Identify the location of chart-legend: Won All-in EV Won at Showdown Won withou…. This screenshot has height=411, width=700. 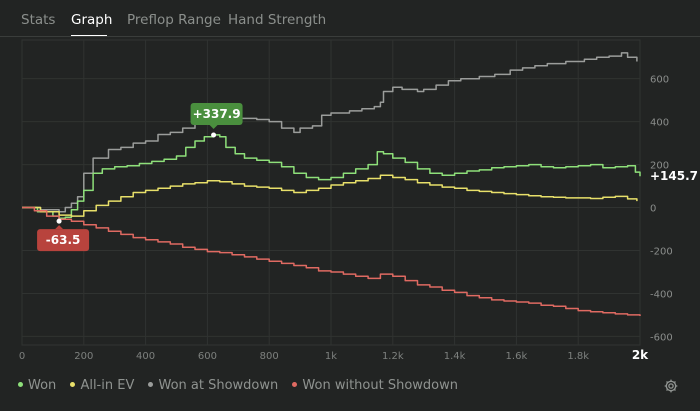
(243, 385).